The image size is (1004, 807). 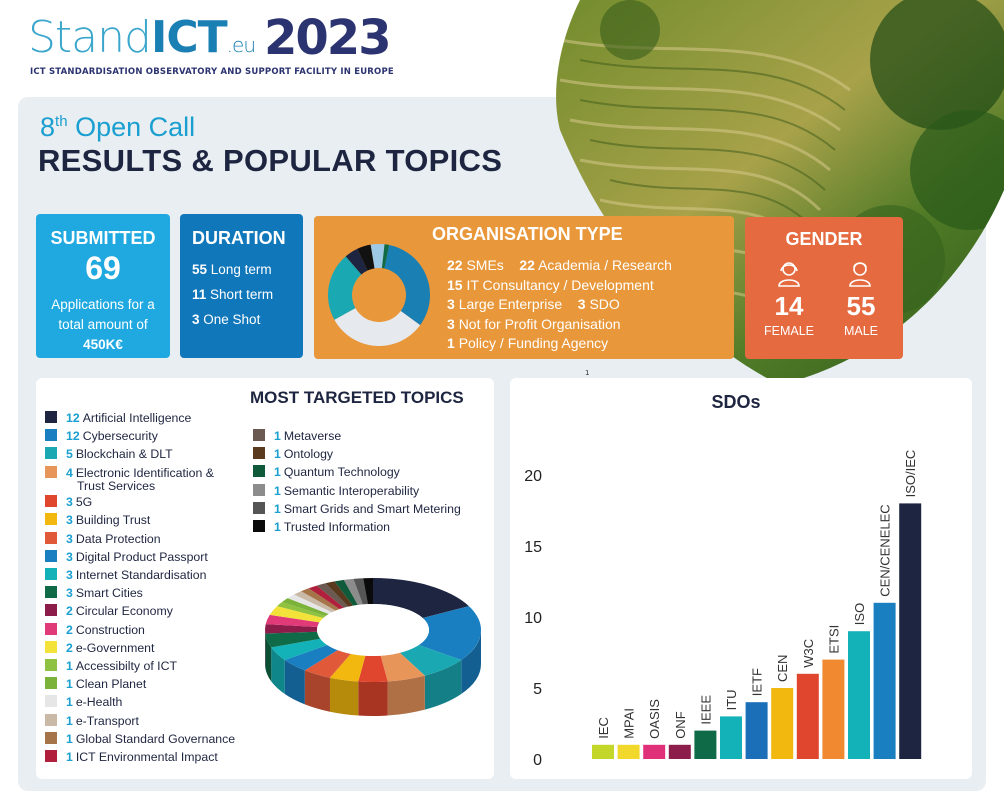 I want to click on topic-count: 2, so click(x=69, y=647).